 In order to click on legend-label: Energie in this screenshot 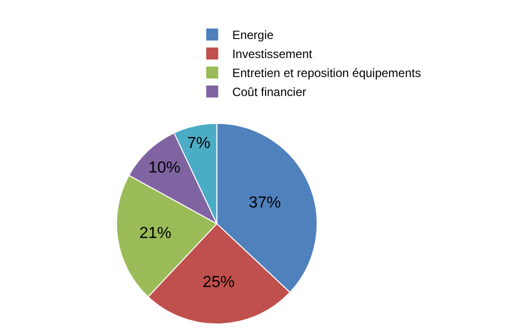, I will do `click(253, 35)`.